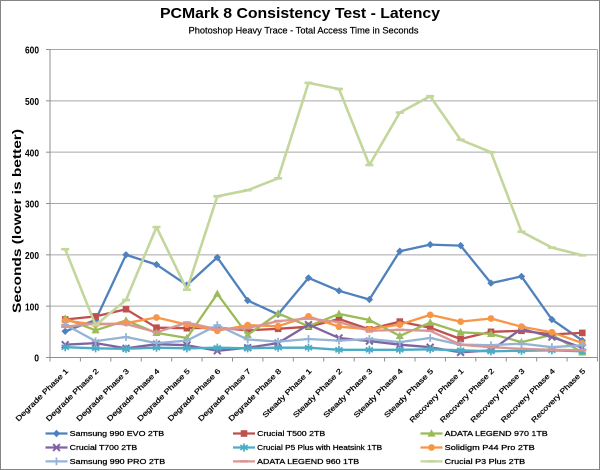  I want to click on svg-text: 100, so click(32, 307).